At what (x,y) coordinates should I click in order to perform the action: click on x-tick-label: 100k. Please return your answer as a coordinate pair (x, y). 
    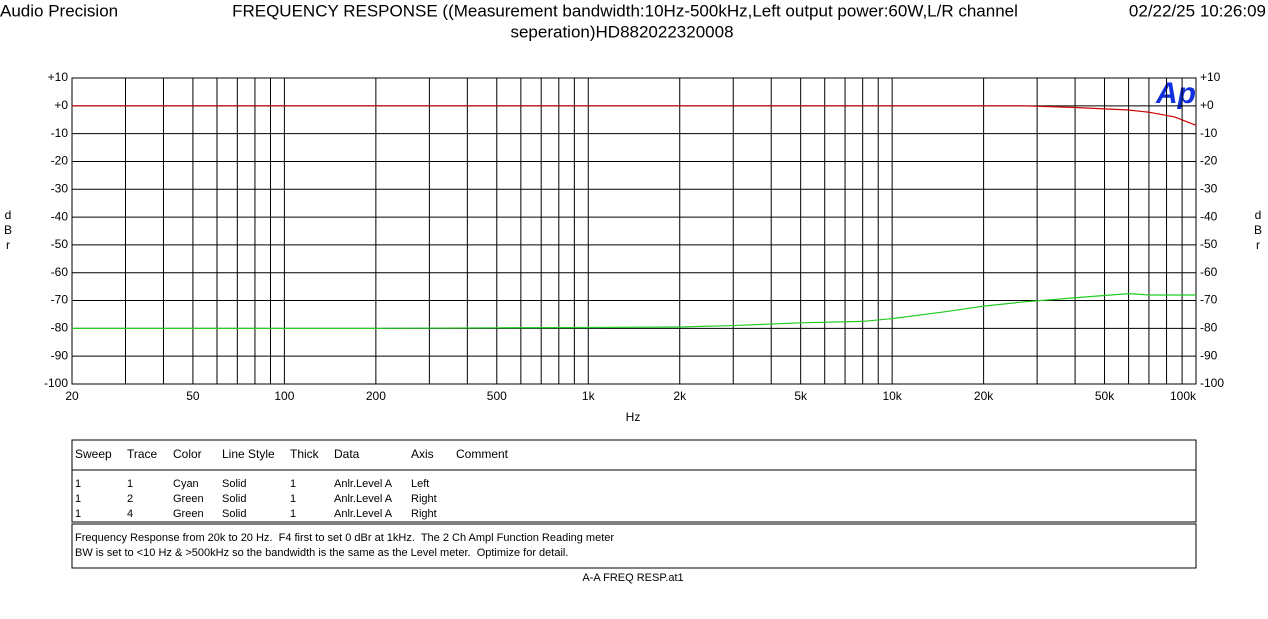
    Looking at the image, I should click on (1183, 396).